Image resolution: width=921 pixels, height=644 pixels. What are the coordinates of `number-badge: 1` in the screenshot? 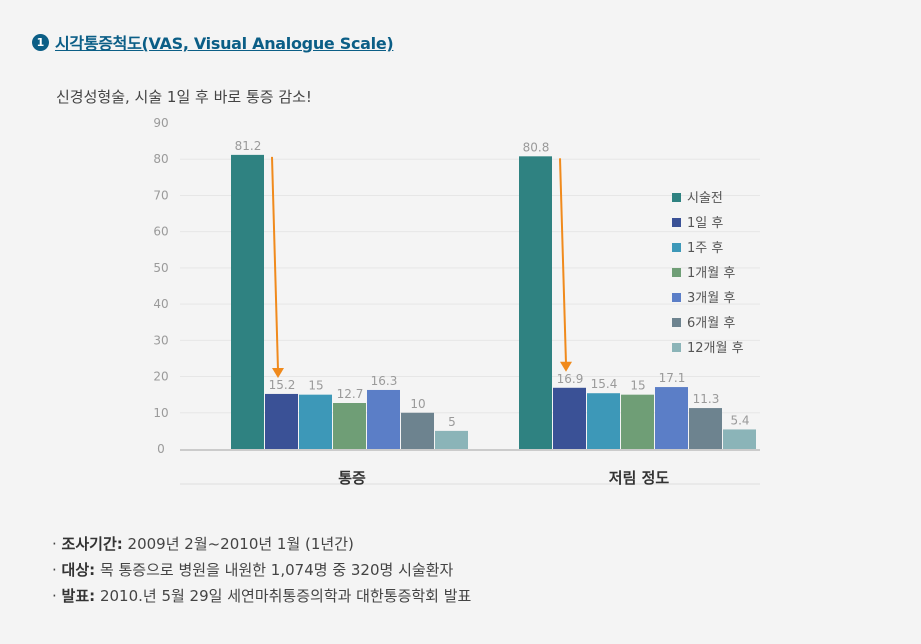 It's located at (40, 42).